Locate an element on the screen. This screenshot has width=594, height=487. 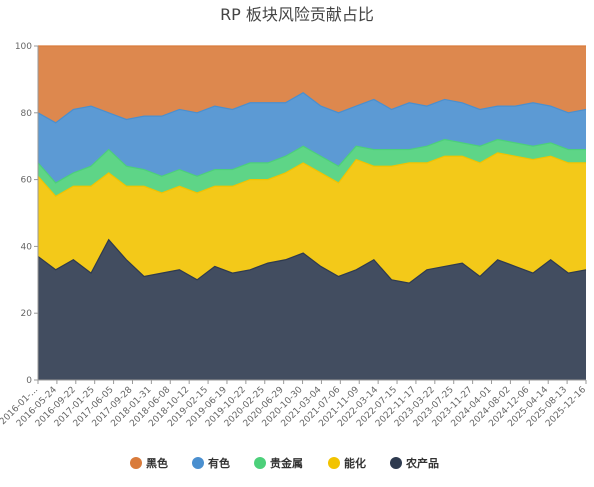
legend-label: 黑色 is located at coordinates (157, 463).